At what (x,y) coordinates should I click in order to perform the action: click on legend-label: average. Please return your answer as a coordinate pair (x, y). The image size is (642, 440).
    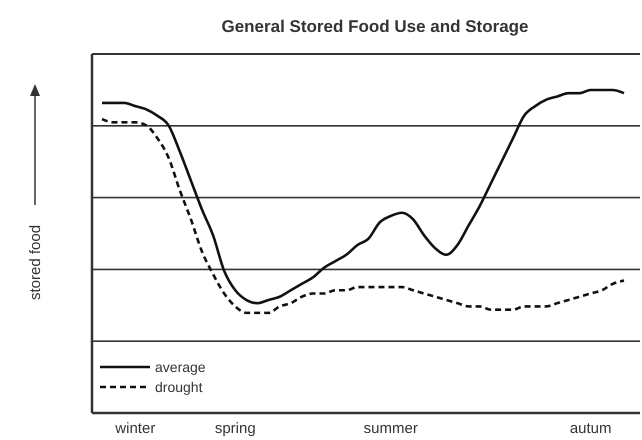
    Looking at the image, I should click on (180, 367).